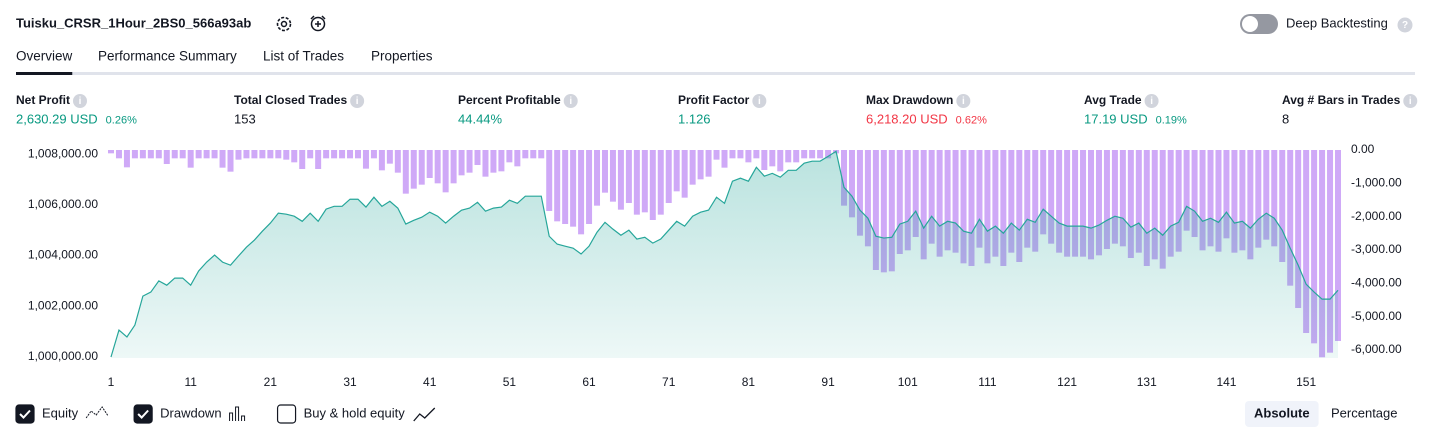  Describe the element at coordinates (424, 414) in the screenshot. I see `buy-hold-icon` at that location.